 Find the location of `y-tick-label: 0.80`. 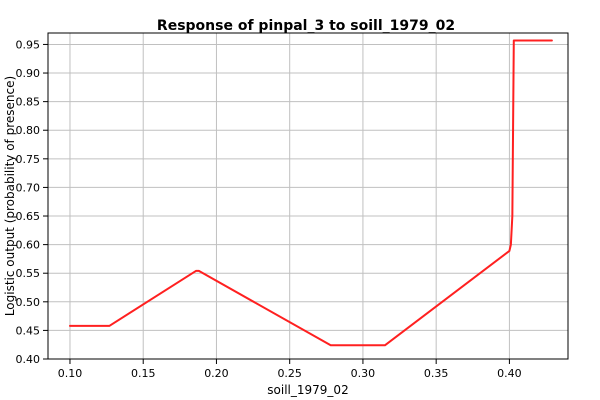

y-tick-label: 0.80 is located at coordinates (28, 130).